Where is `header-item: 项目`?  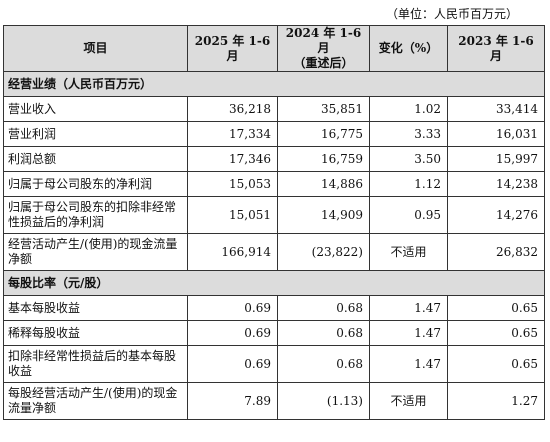 header-item: 项目 is located at coordinates (95, 48).